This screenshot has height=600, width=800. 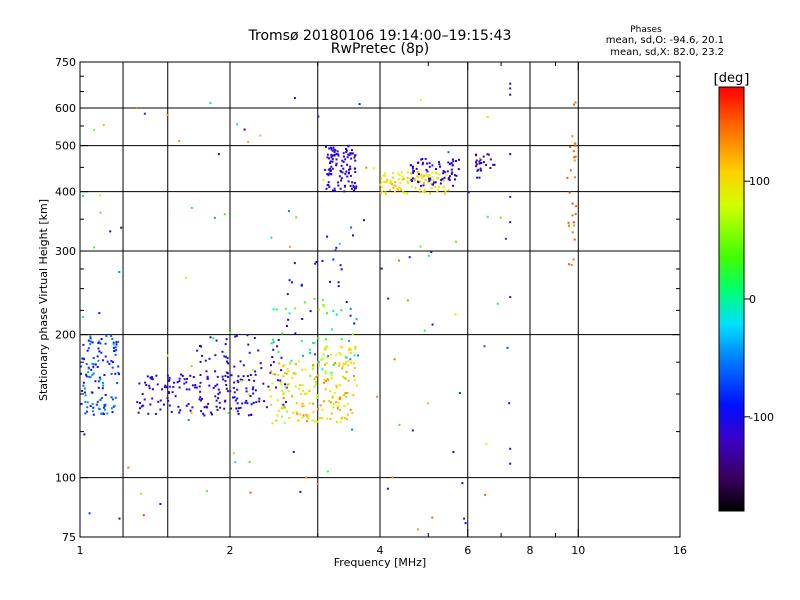 I want to click on colorbar-tick-label: 0, so click(x=752, y=299).